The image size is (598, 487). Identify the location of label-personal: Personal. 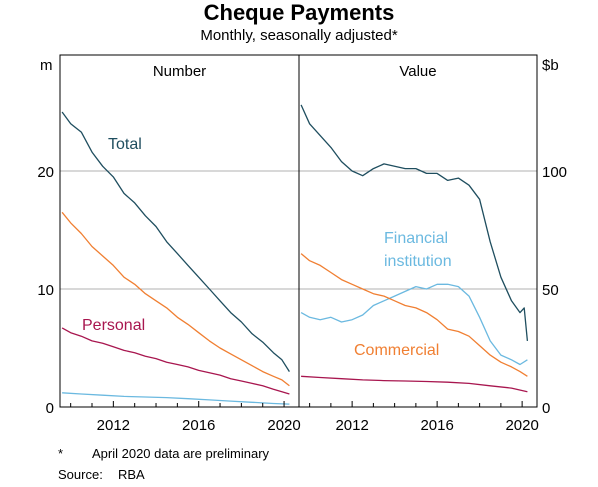
(113, 325).